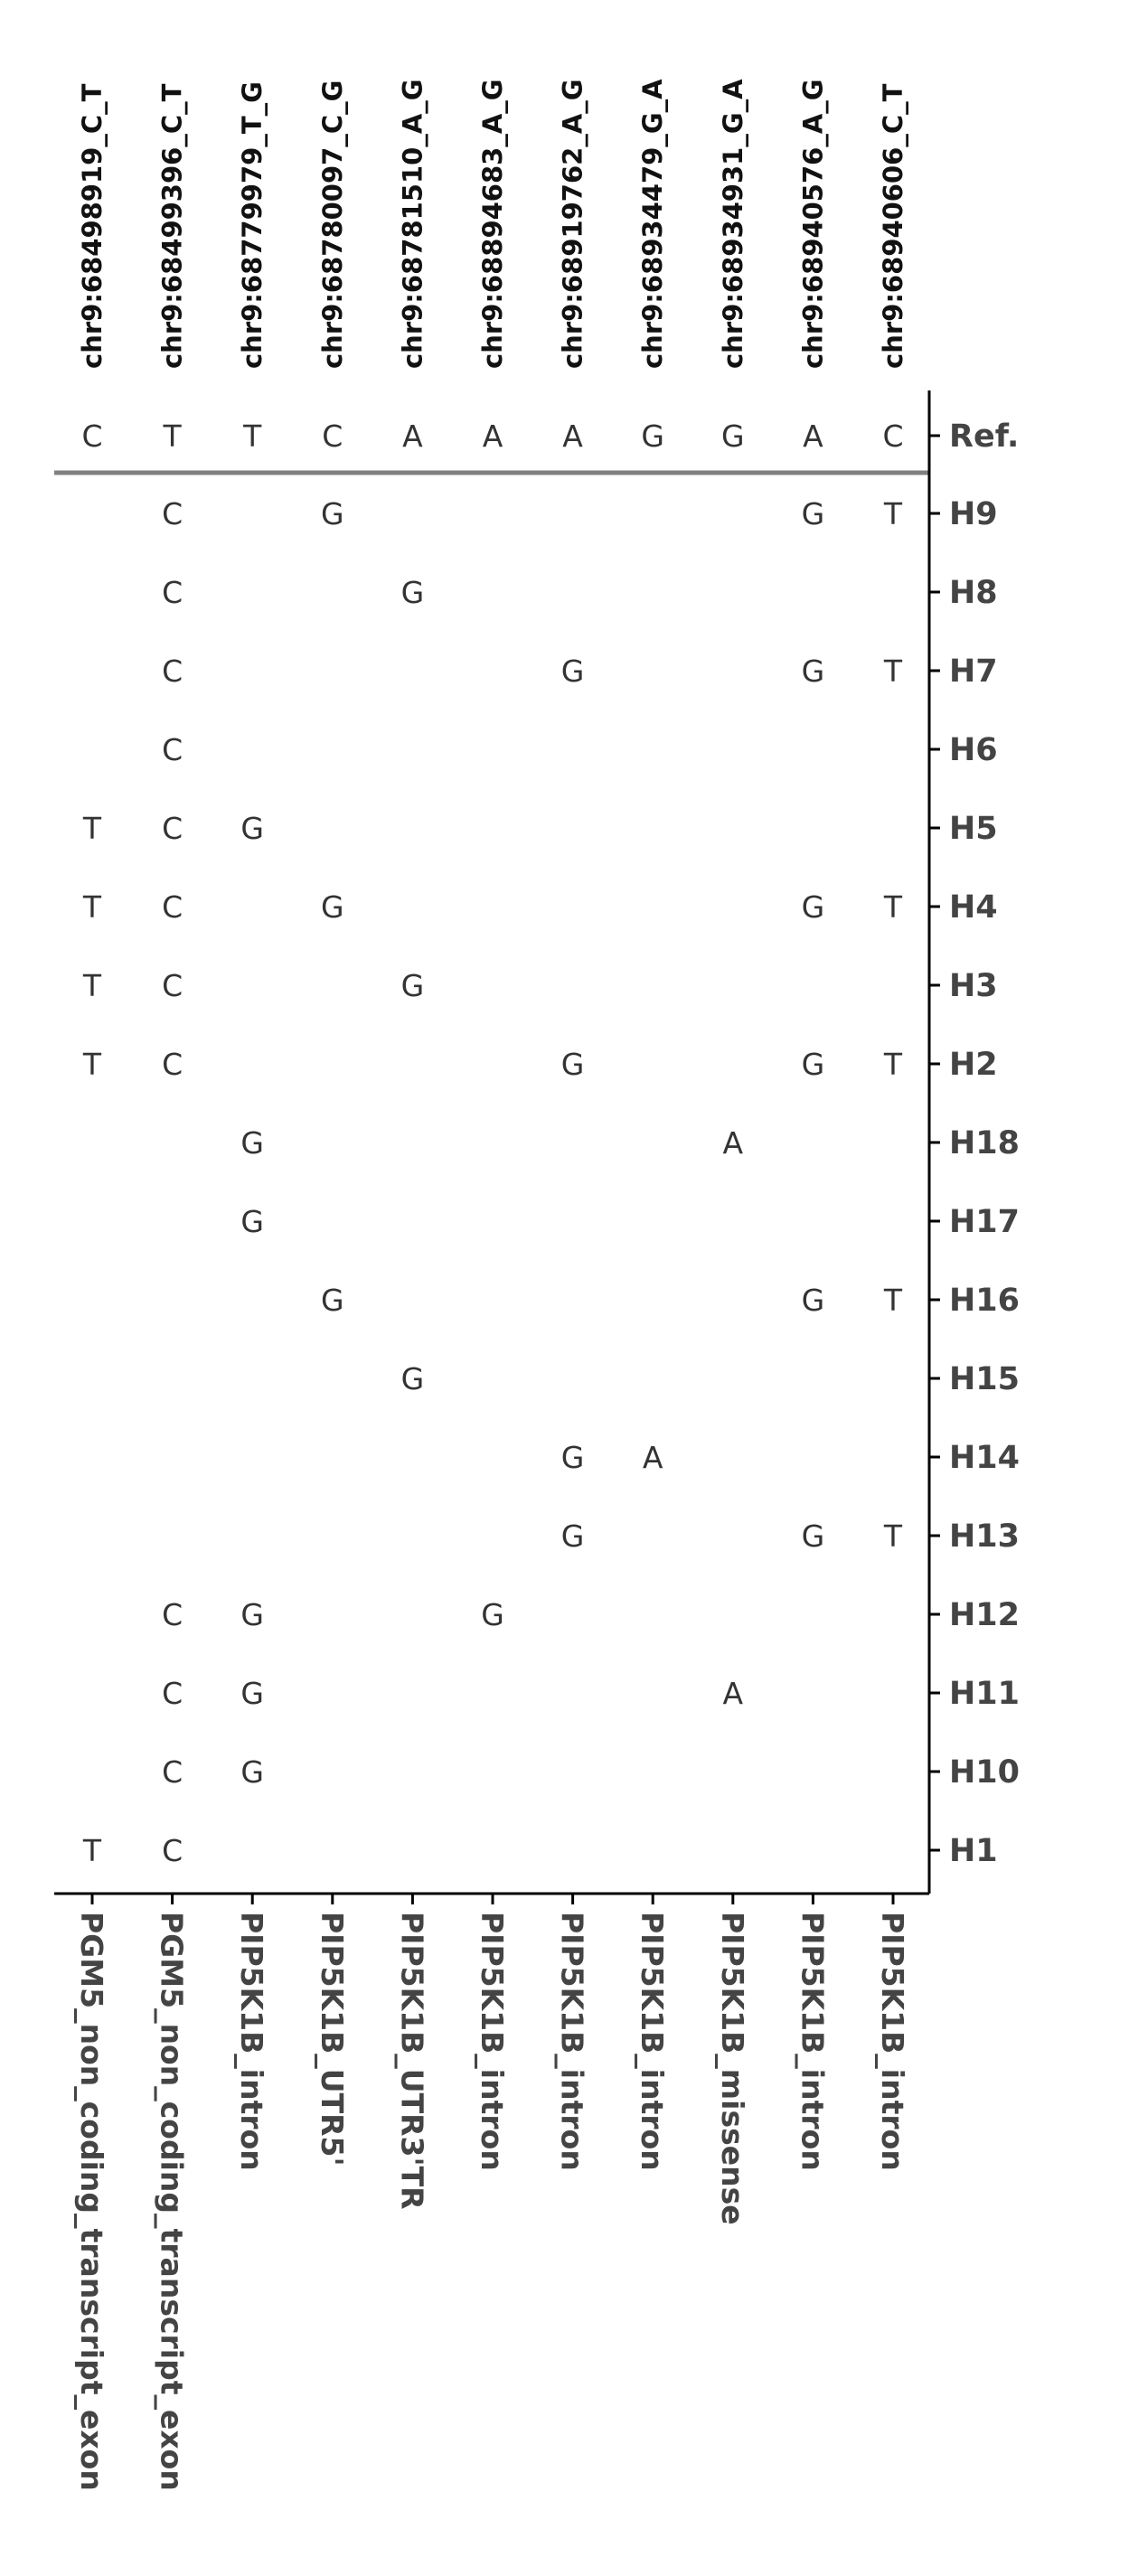 The width and height of the screenshot is (1129, 2576). I want to click on haplotype-label: H1, so click(973, 1851).